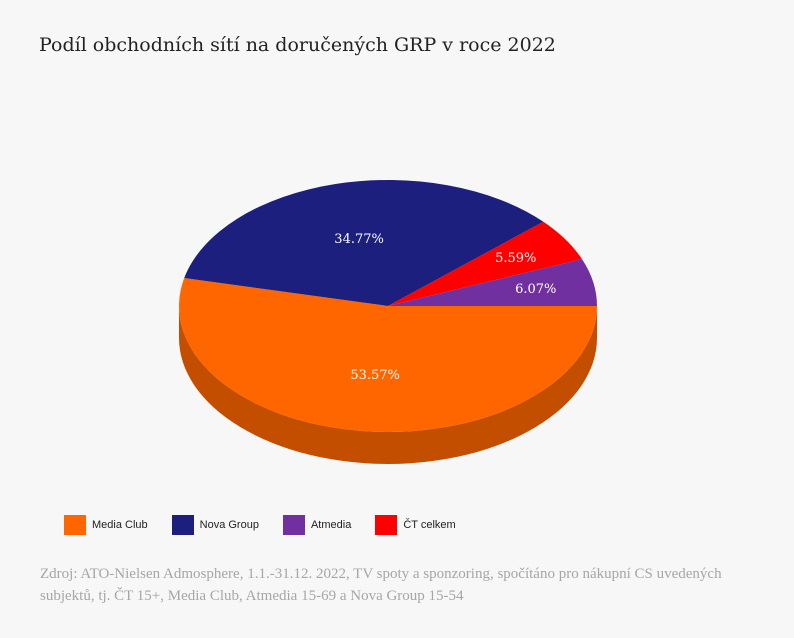  I want to click on legend-item-atmedia: Atmedia, so click(317, 525).